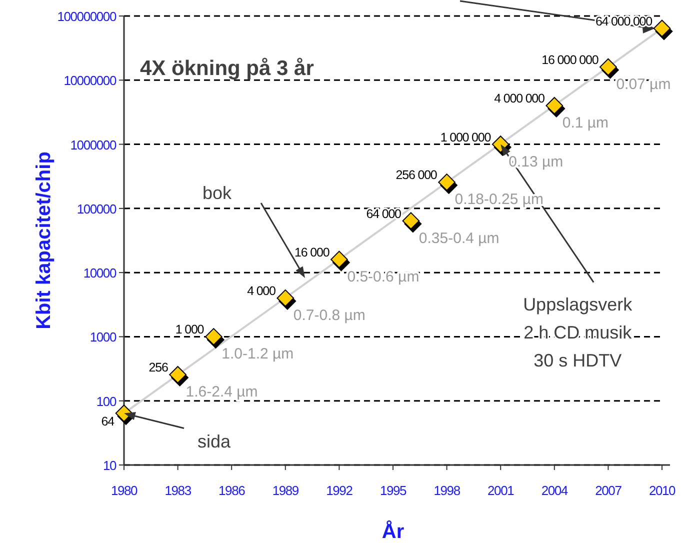 This screenshot has width=687, height=543. Describe the element at coordinates (90, 80) in the screenshot. I see `y-tick-label: 10000000` at that location.